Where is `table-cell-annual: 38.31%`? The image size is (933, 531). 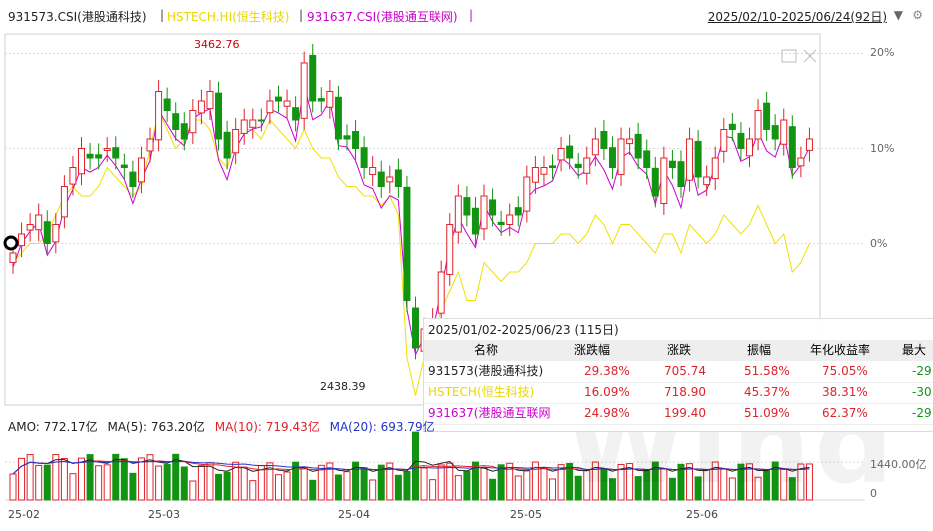 table-cell-annual: 38.31% is located at coordinates (845, 392).